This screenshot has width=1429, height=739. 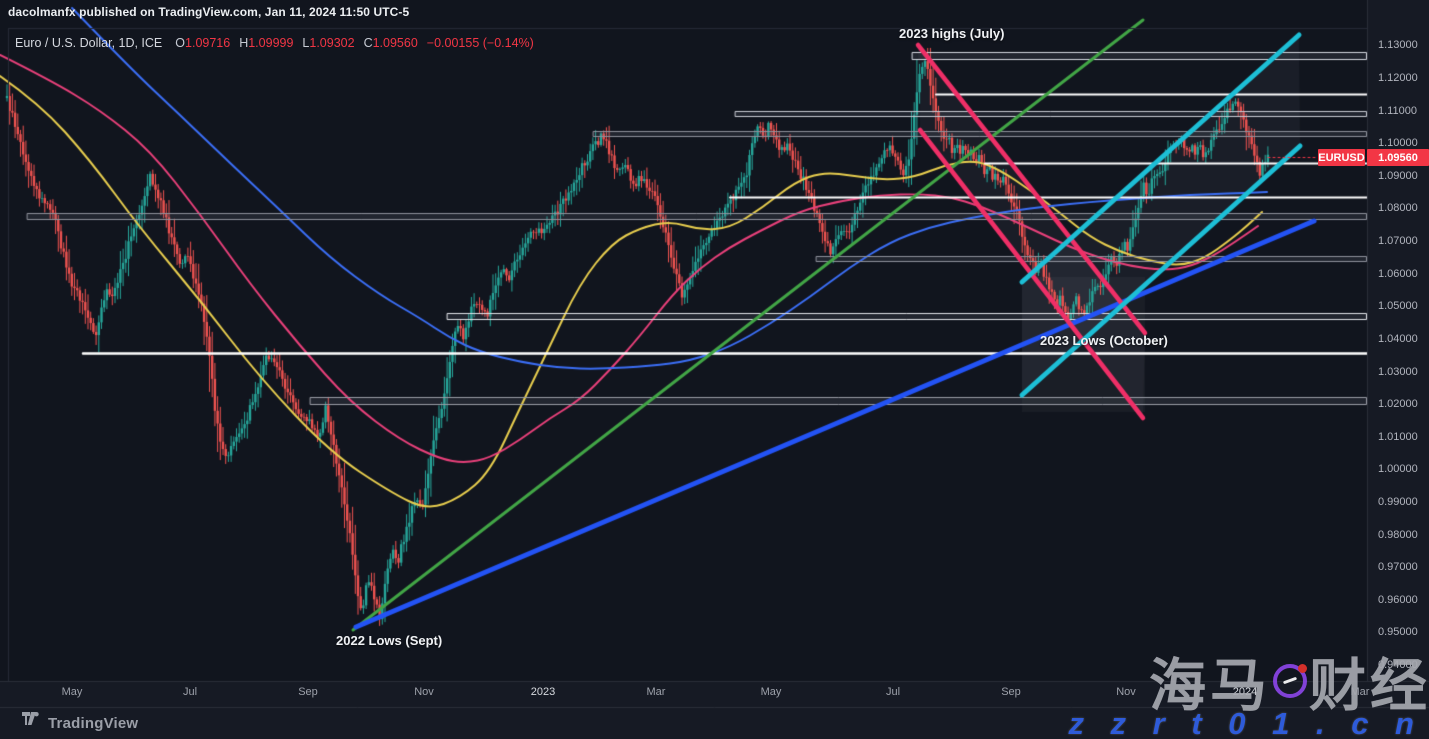 What do you see at coordinates (1398, 437) in the screenshot?
I see `price-tick-label: 1.01000` at bounding box center [1398, 437].